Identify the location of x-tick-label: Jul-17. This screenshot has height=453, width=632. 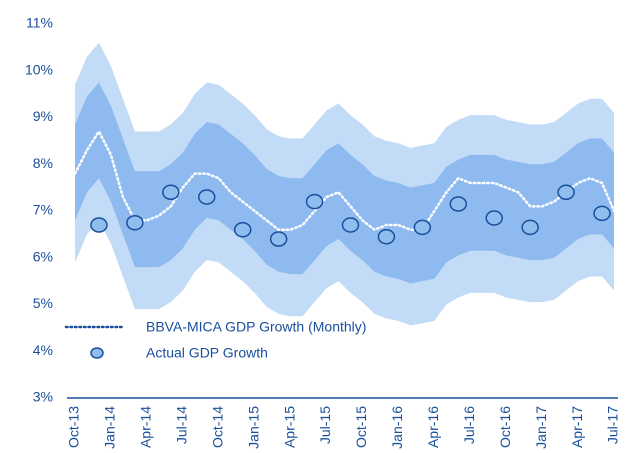
(613, 425).